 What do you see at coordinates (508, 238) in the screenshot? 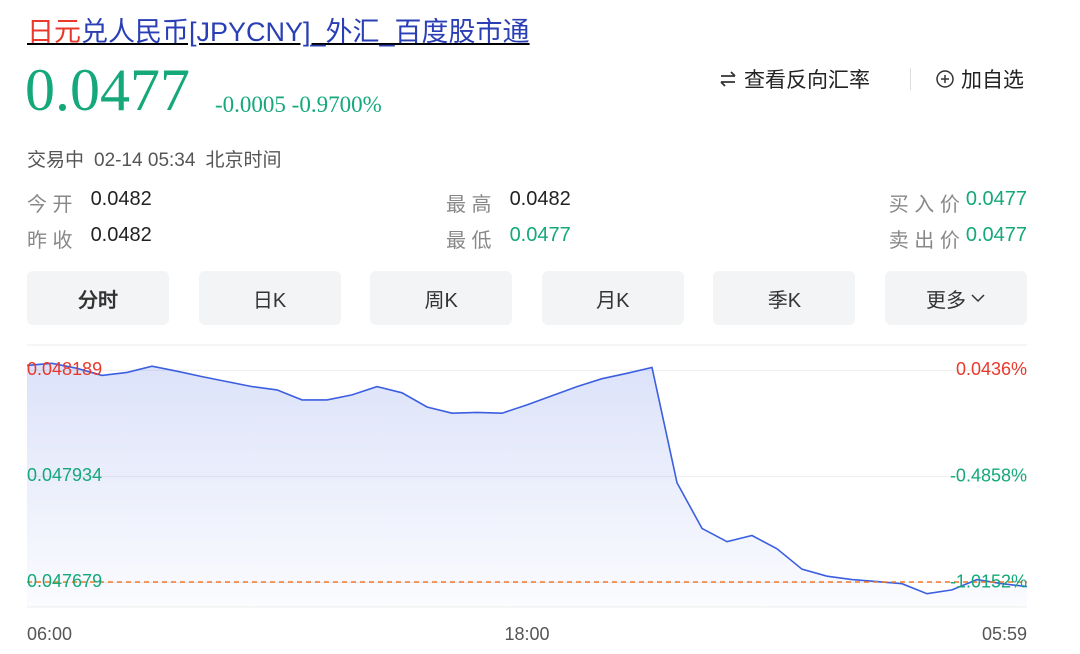
I see `stat: 最 低 0.0477` at bounding box center [508, 238].